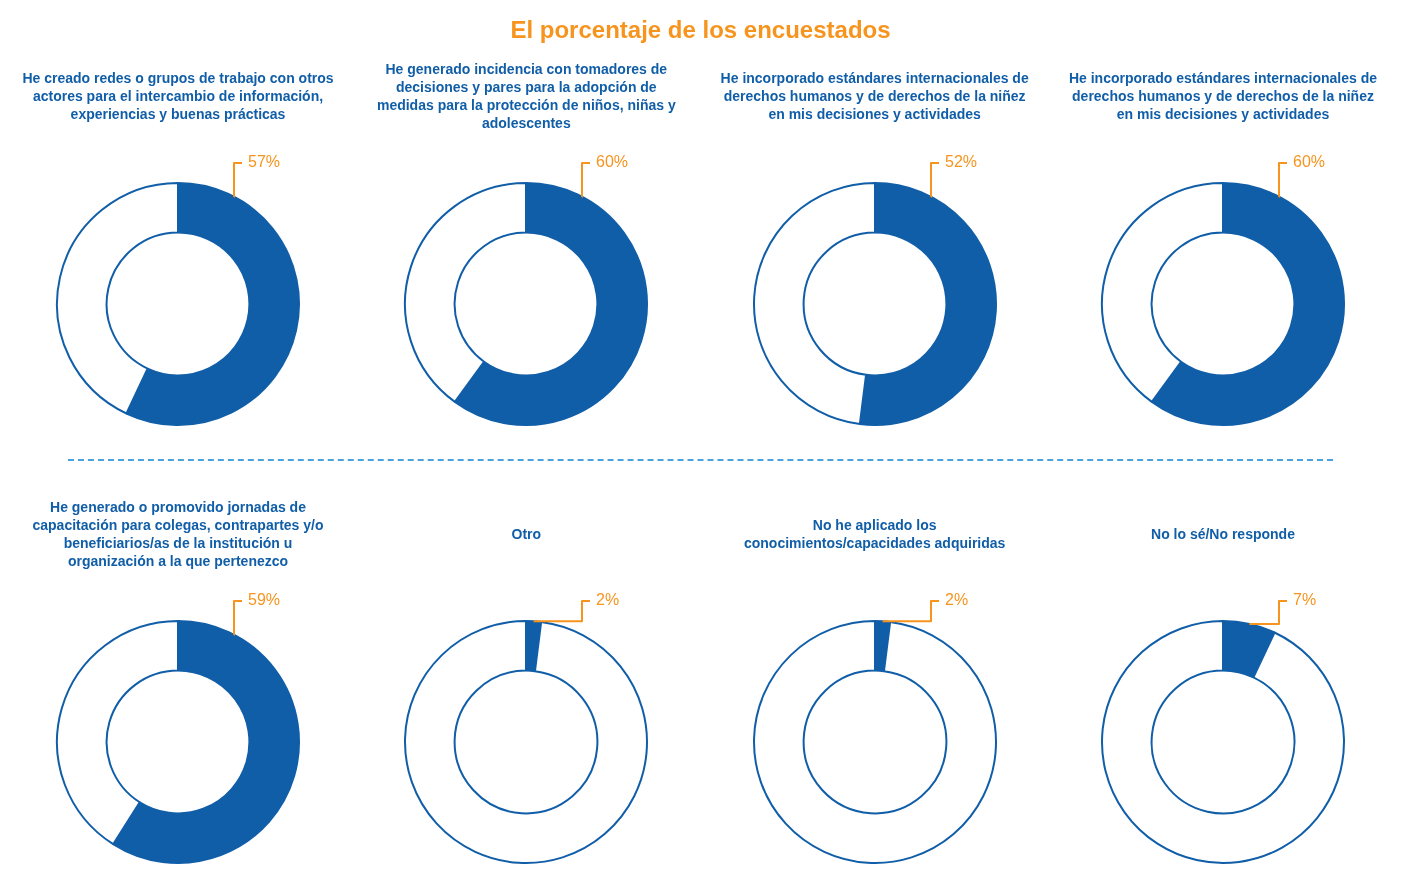 Image resolution: width=1401 pixels, height=871 pixels. Describe the element at coordinates (700, 30) in the screenshot. I see `text: El porcentaje de los encuestados` at that location.